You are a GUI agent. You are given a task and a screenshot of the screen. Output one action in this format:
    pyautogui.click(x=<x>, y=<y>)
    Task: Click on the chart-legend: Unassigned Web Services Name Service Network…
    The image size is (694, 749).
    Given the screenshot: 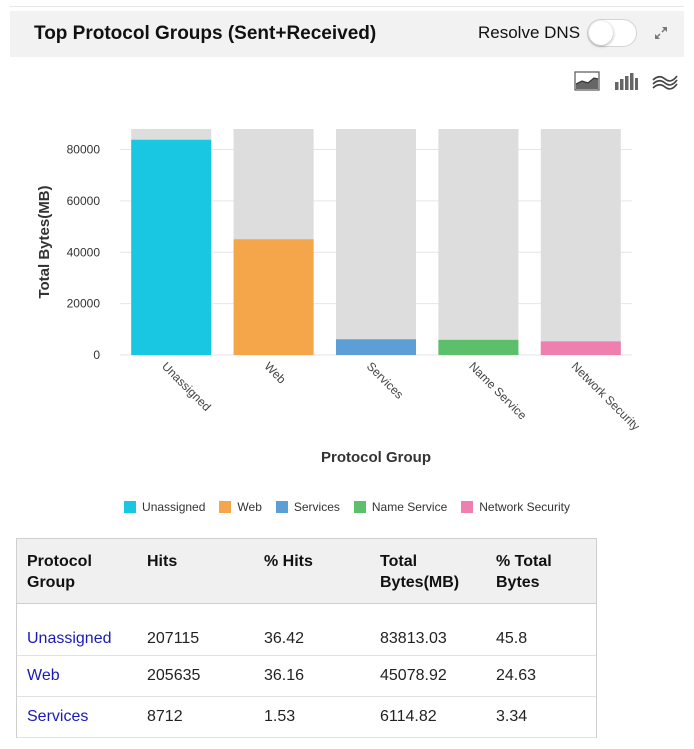 What is the action you would take?
    pyautogui.click(x=347, y=507)
    